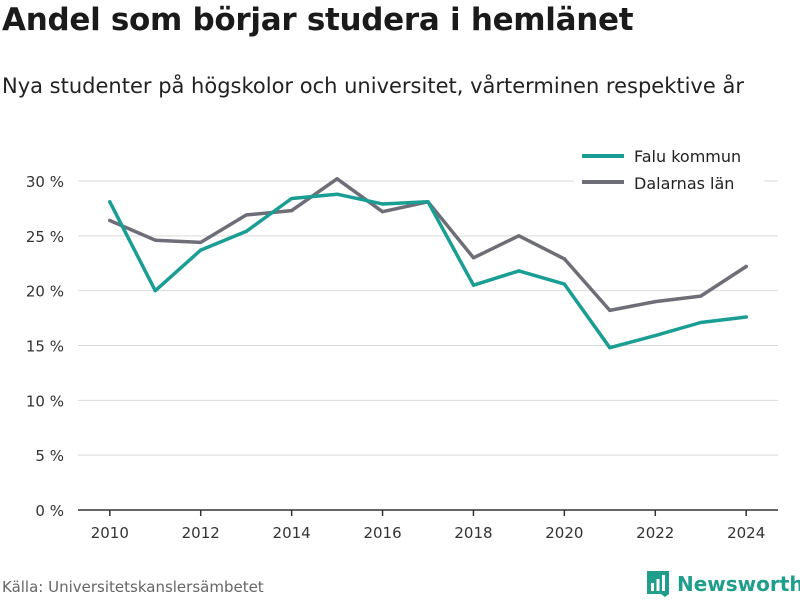  I want to click on y-tick-label: 0 %, so click(49, 511).